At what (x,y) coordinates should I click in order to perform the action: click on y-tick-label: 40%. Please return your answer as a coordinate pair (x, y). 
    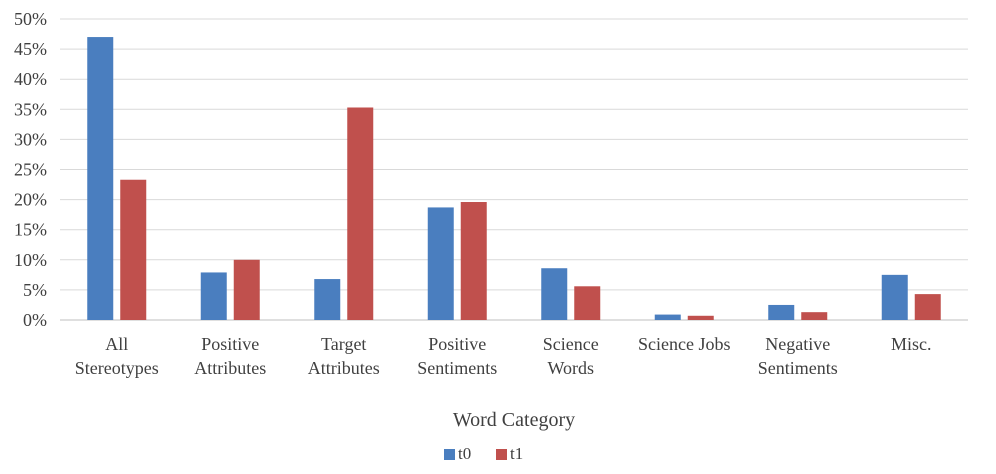
    Looking at the image, I should click on (30, 79).